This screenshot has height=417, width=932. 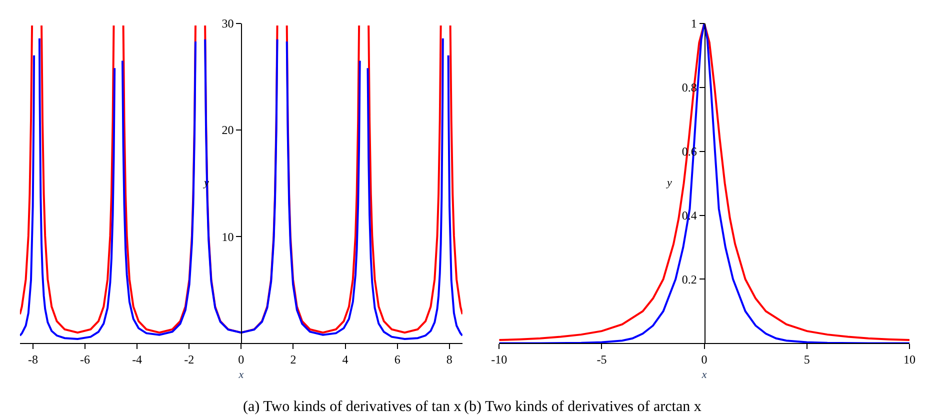 I want to click on x-tick-label: -6, so click(x=85, y=359).